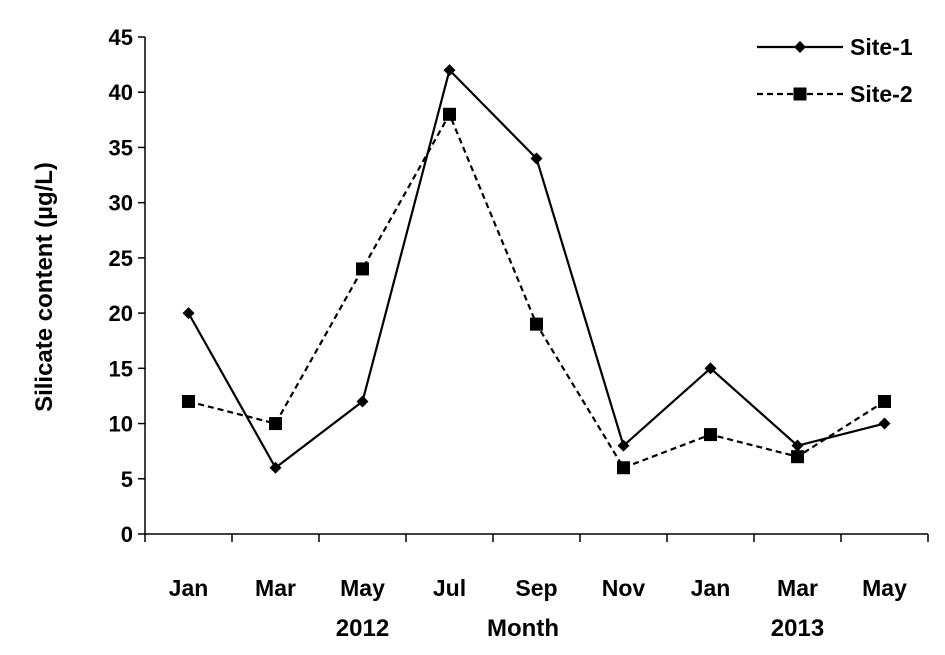 The height and width of the screenshot is (655, 945). I want to click on legend-item: Site-1, so click(835, 47).